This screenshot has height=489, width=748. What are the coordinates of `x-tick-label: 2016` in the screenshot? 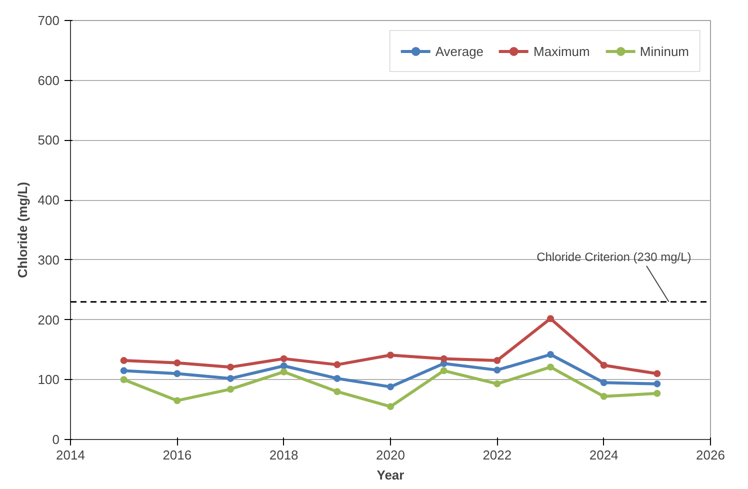 It's located at (177, 455).